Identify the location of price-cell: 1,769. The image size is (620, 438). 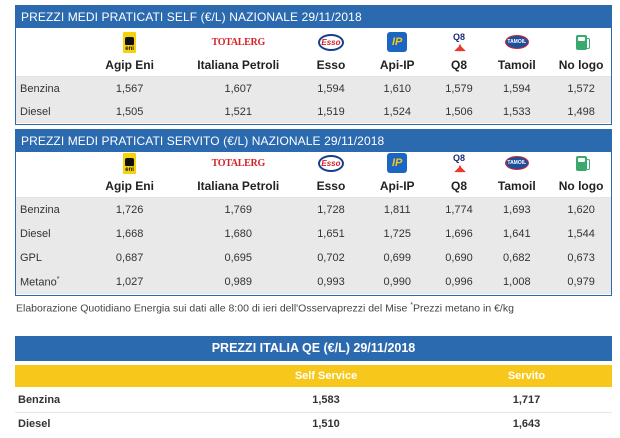
(238, 210).